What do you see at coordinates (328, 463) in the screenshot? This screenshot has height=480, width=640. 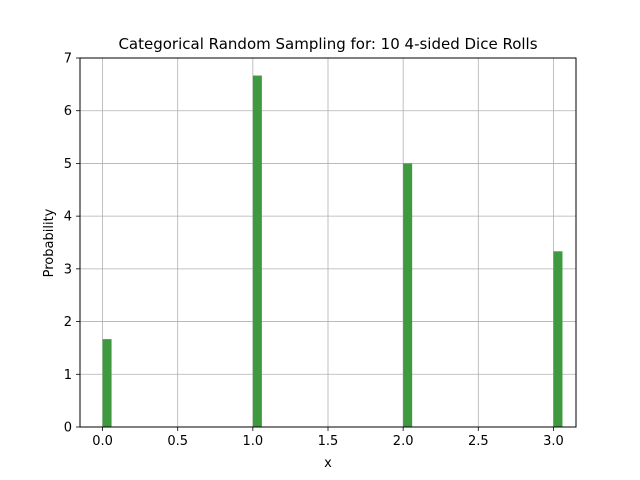 I see `x-axis-label: x` at bounding box center [328, 463].